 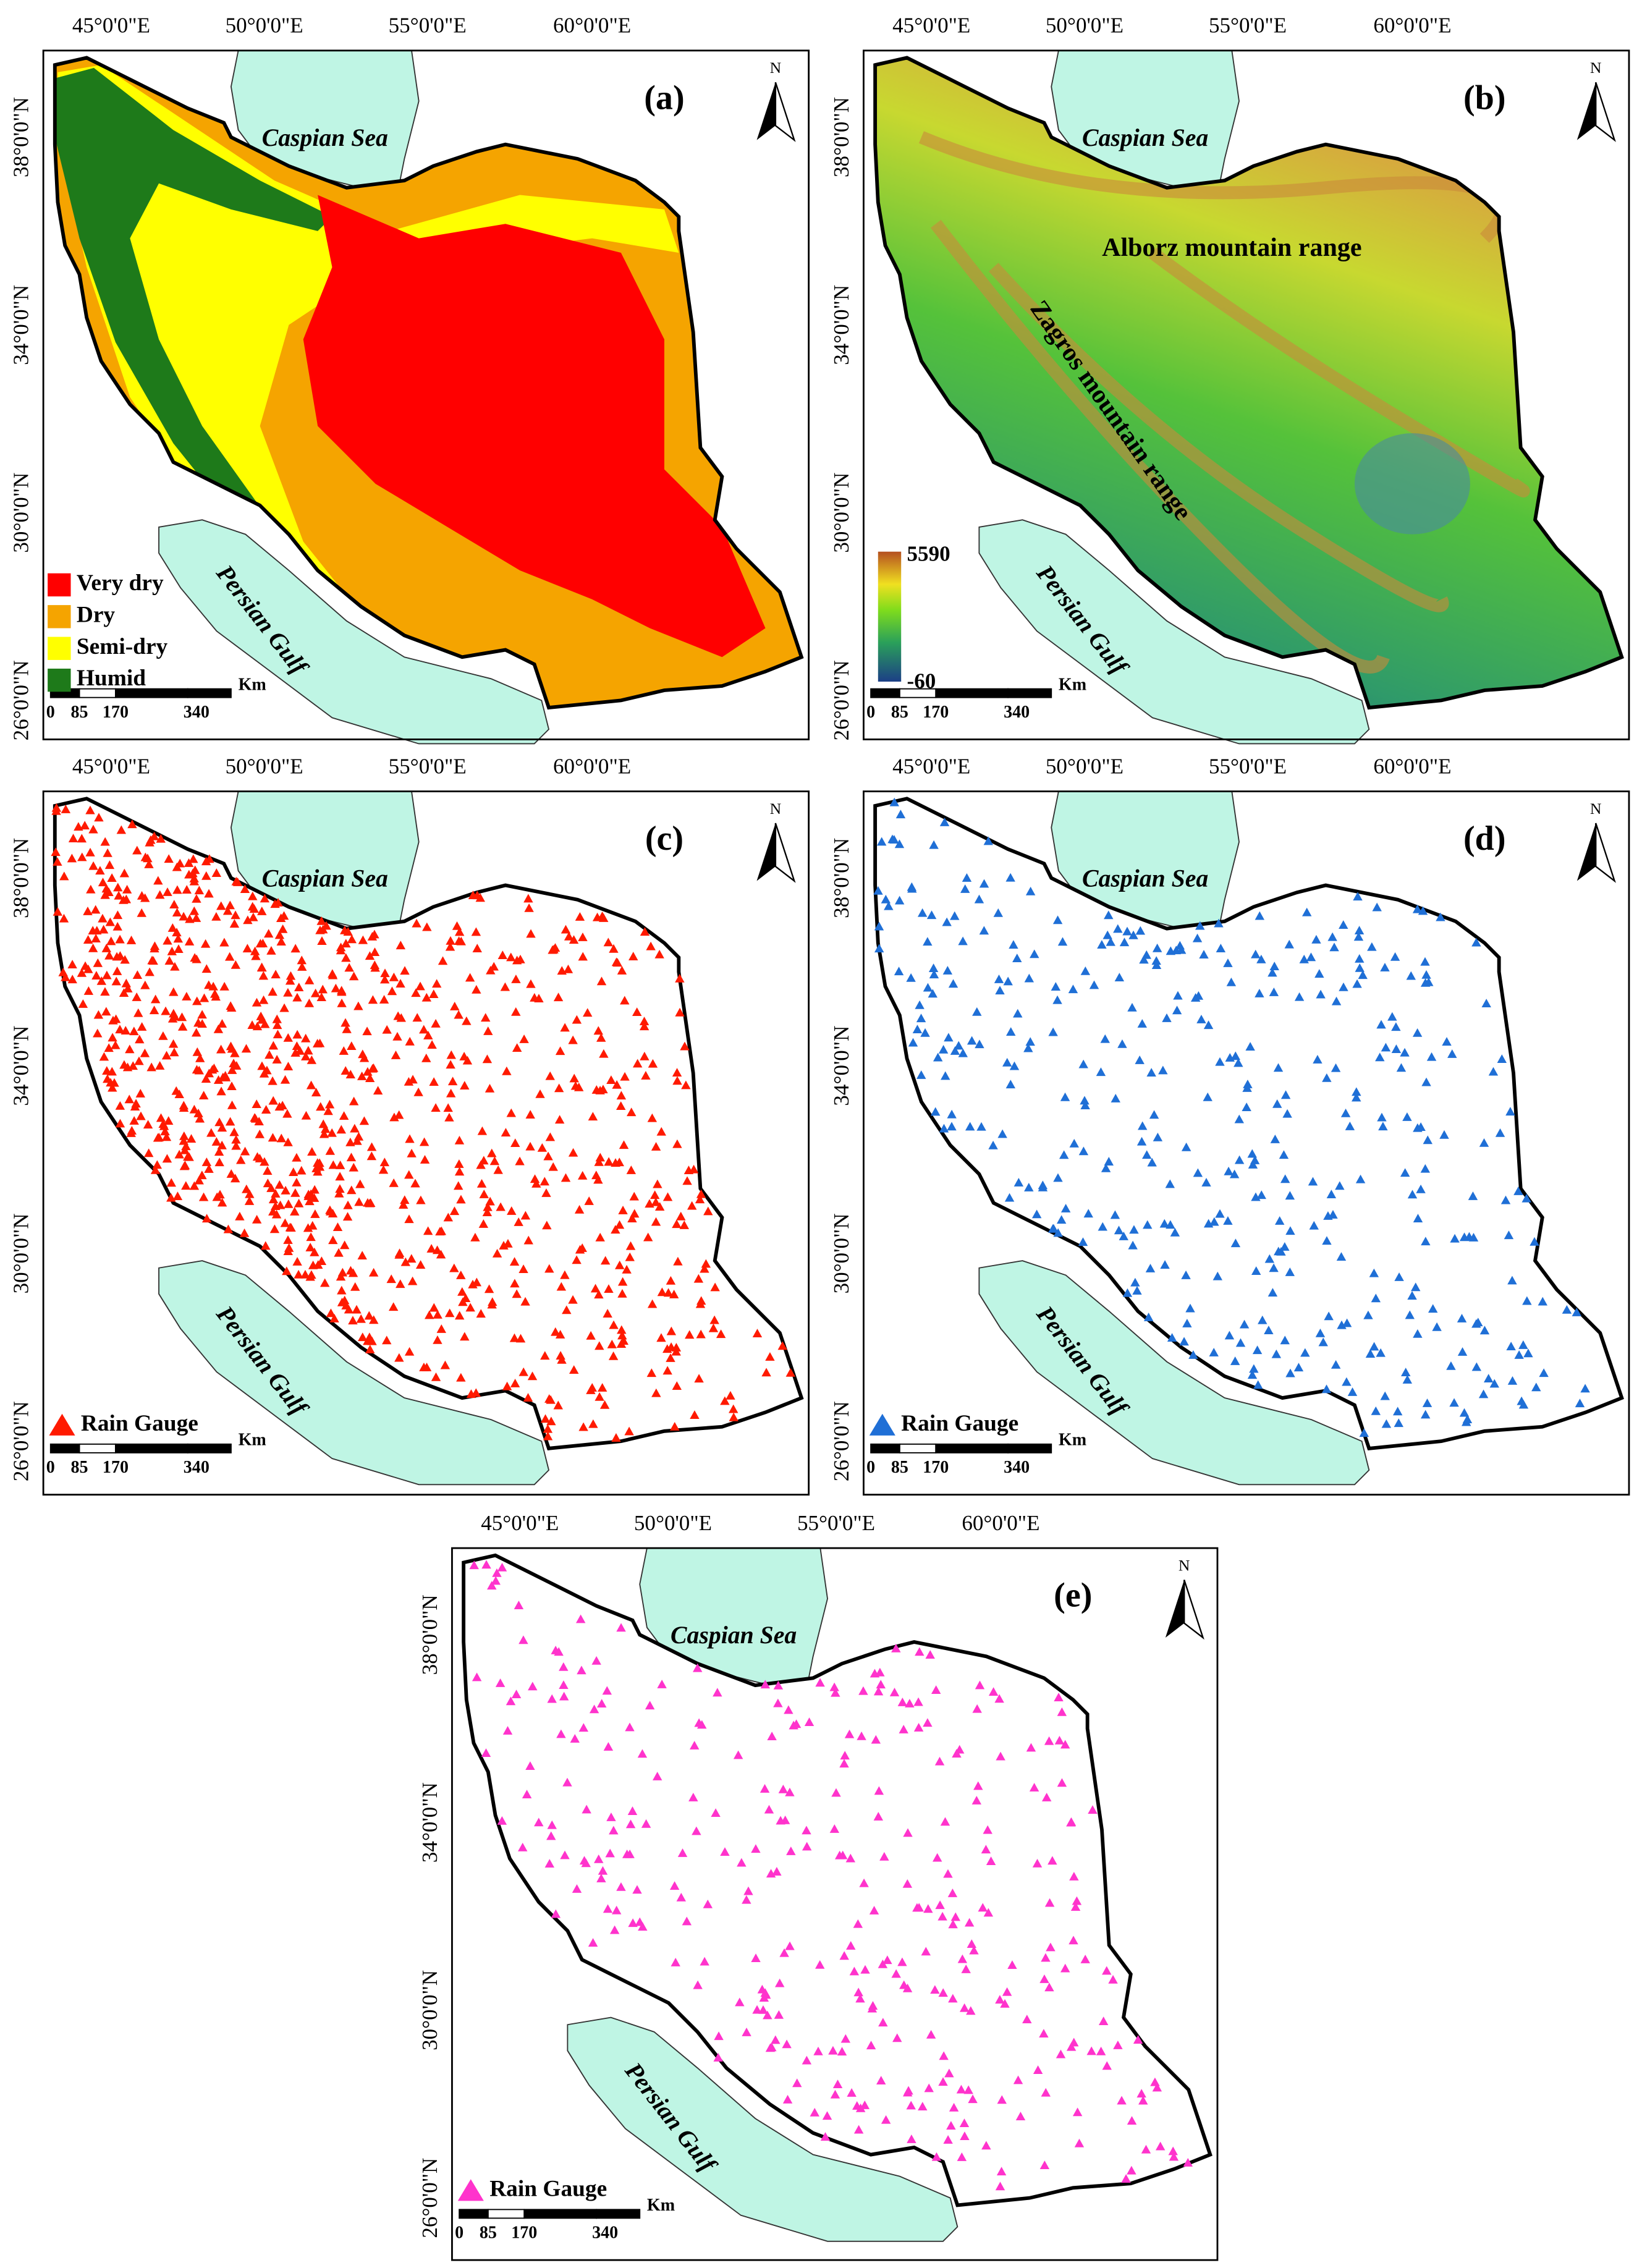 I want to click on scale-bar-label: 170, so click(x=936, y=1468).